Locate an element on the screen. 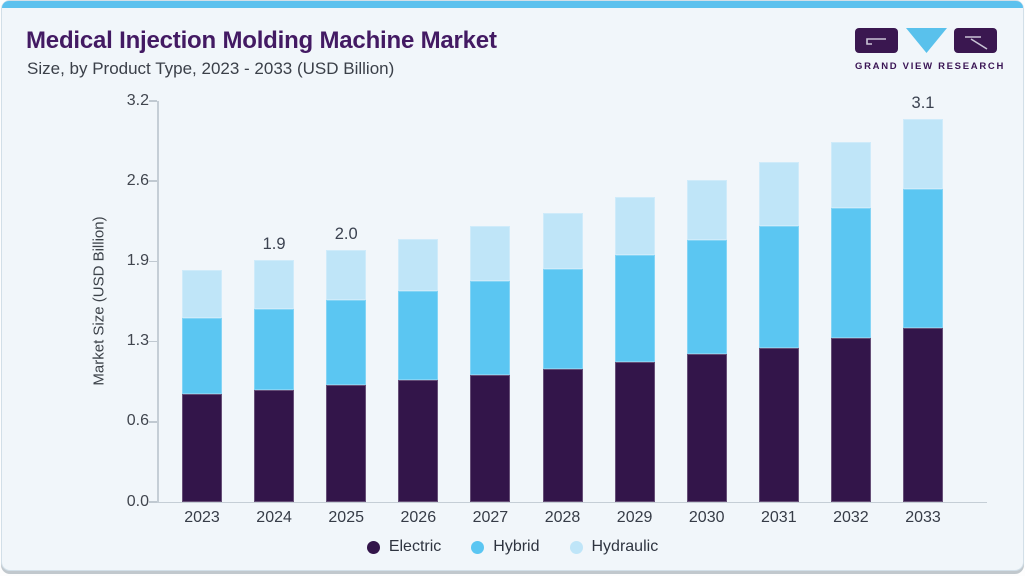 The width and height of the screenshot is (1025, 576). logo-shapes is located at coordinates (926, 41).